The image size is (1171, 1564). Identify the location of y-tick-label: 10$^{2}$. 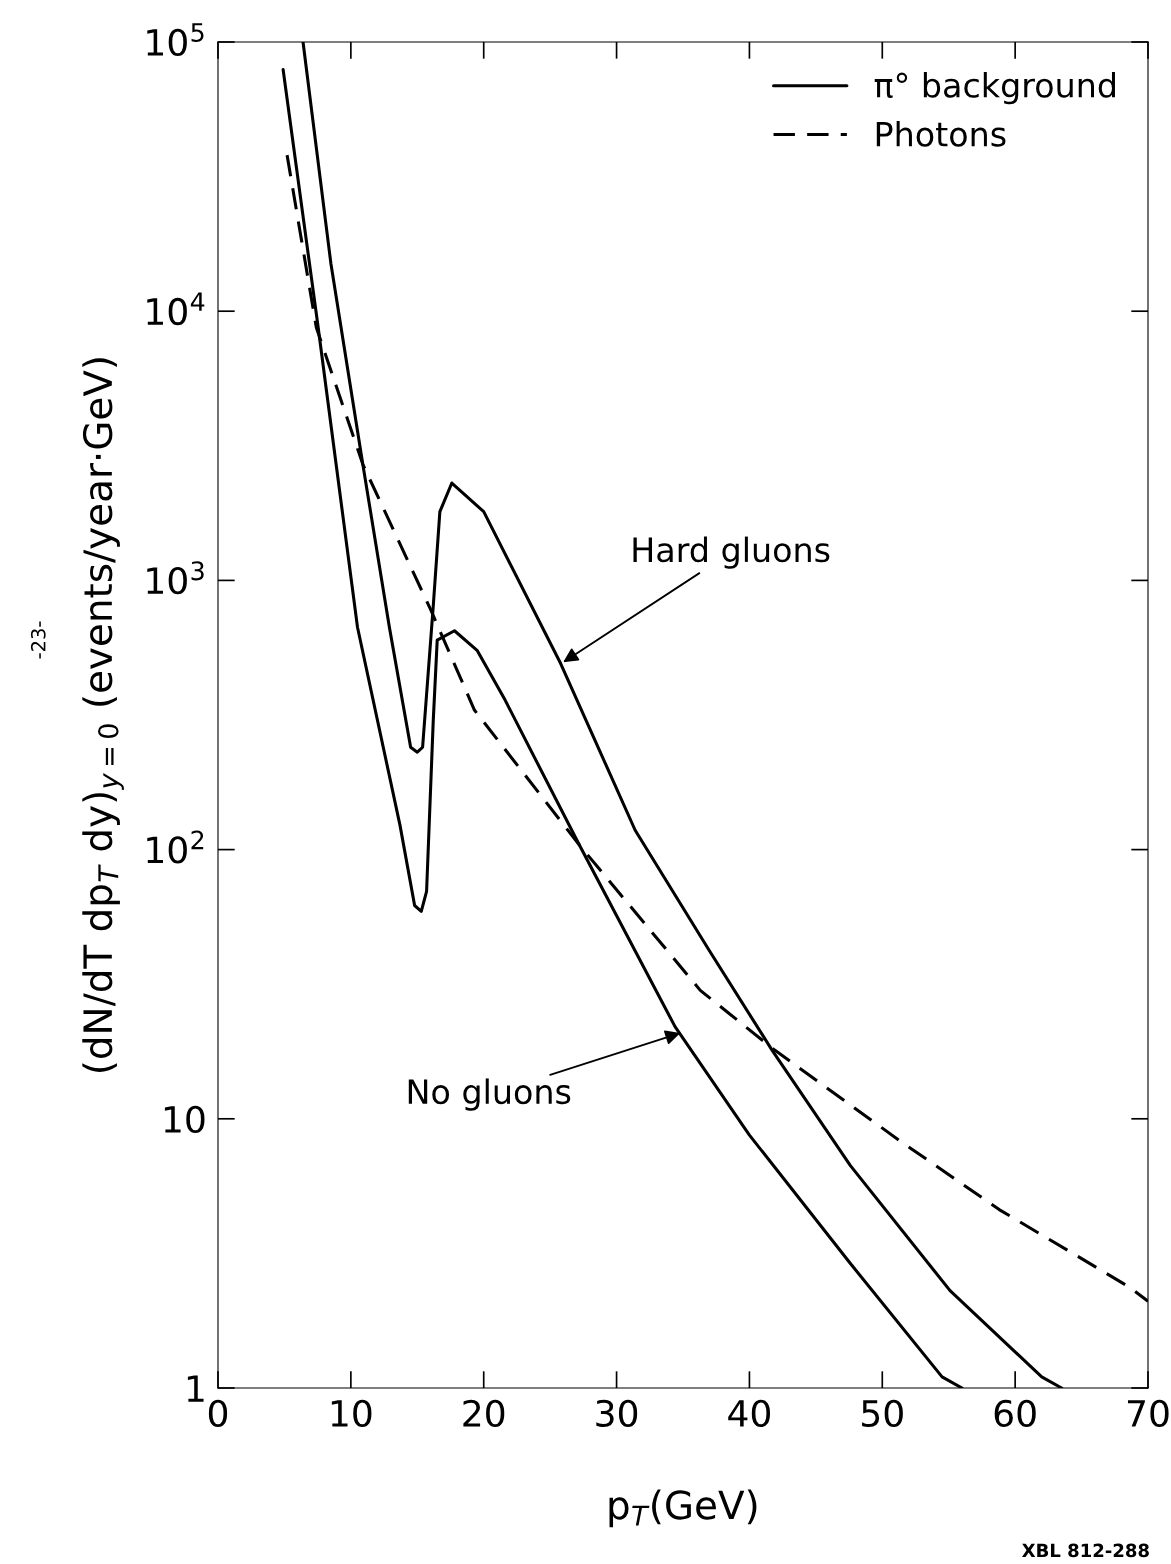
(175, 847).